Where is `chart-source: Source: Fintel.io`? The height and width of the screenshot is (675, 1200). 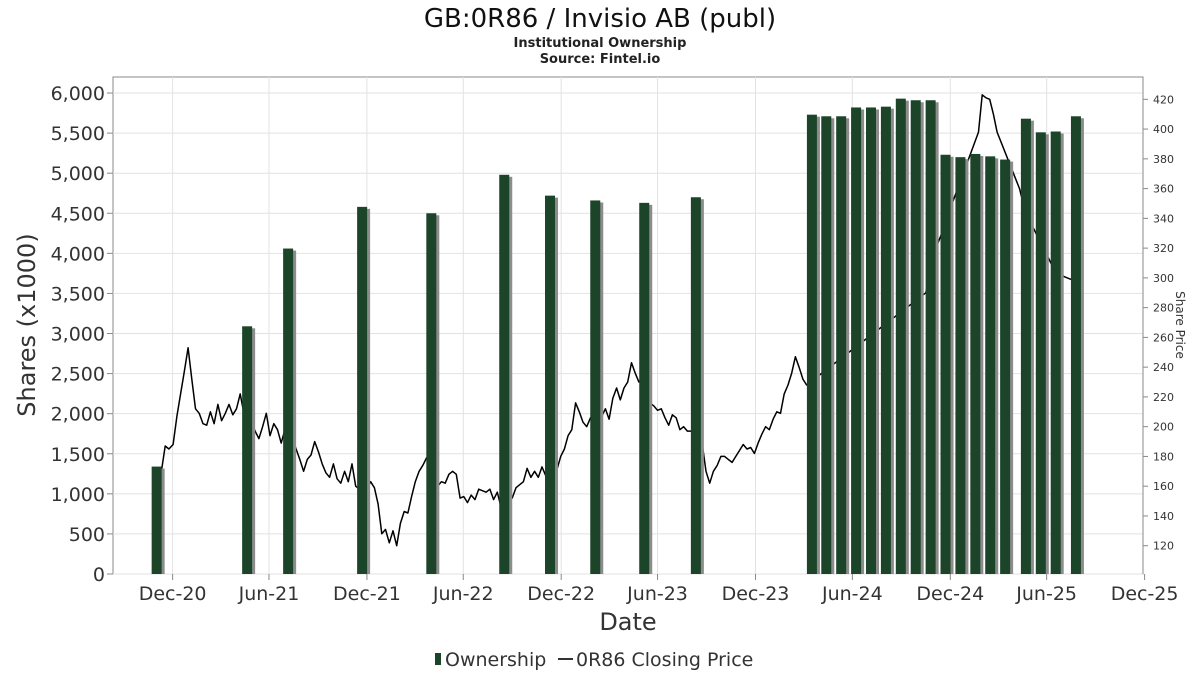 chart-source: Source: Fintel.io is located at coordinates (600, 59).